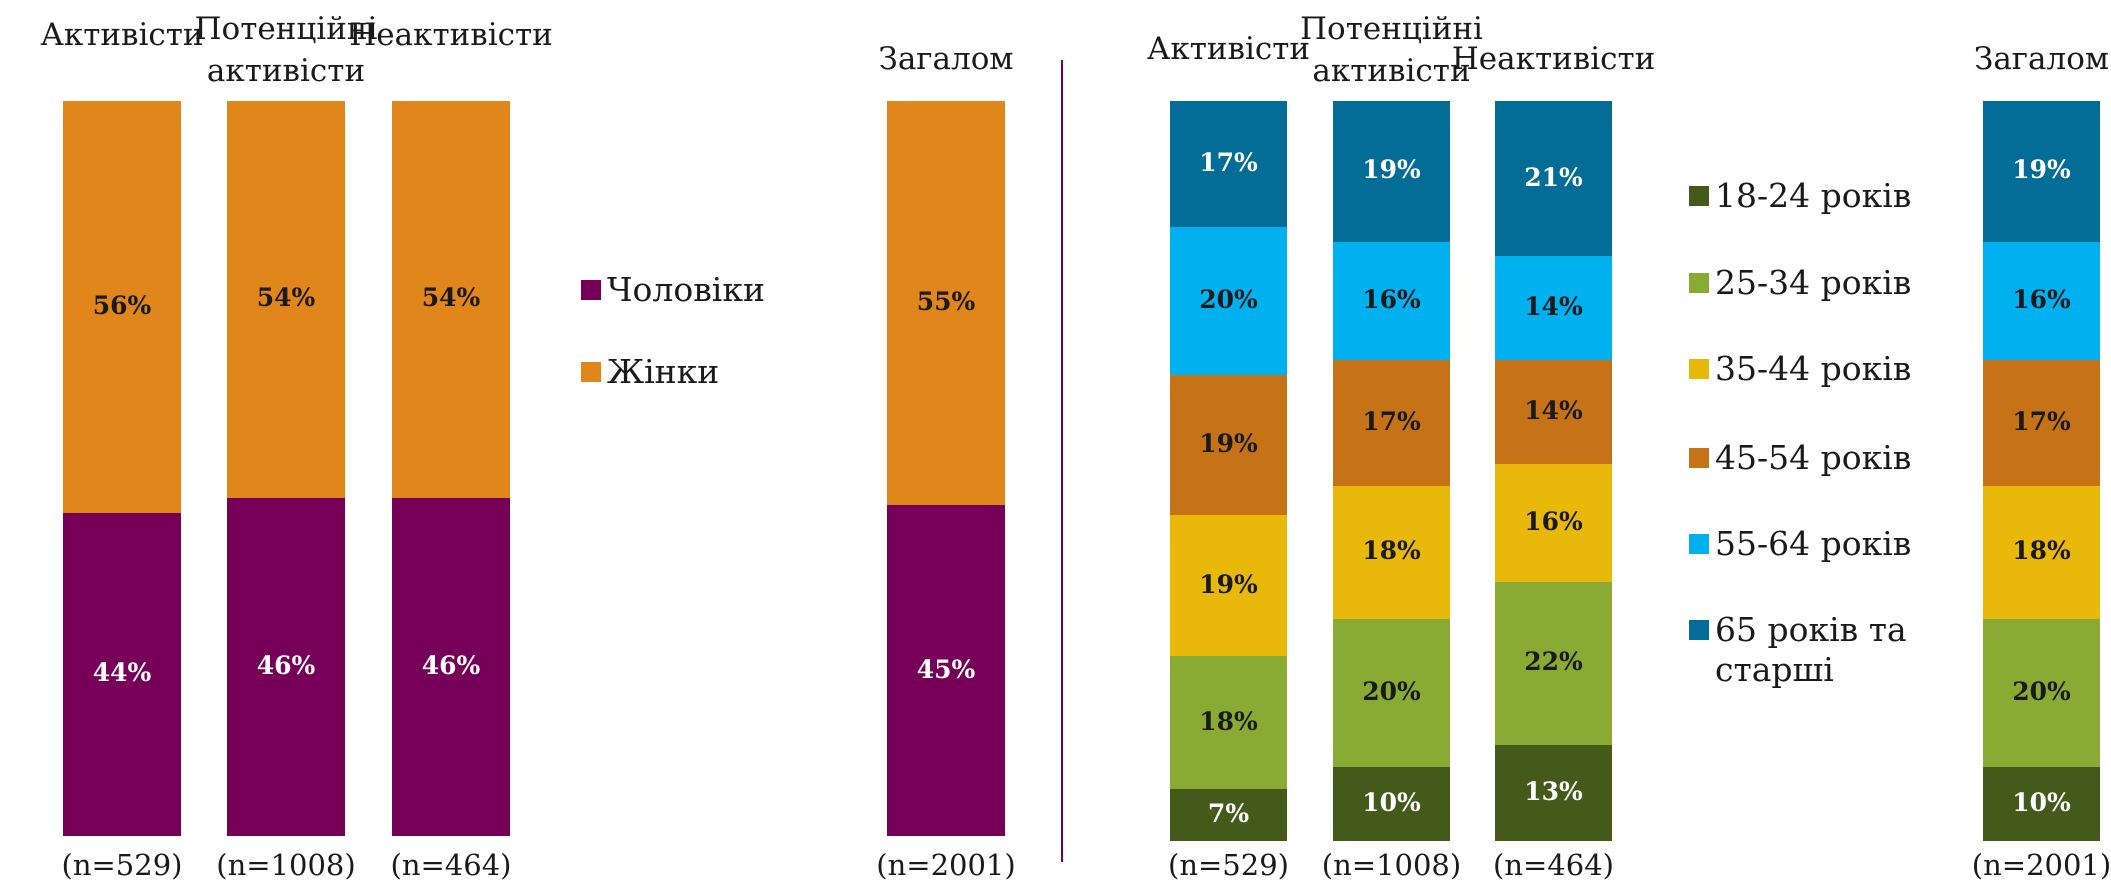 The height and width of the screenshot is (888, 2111). I want to click on value-label: 22%, so click(1553, 662).